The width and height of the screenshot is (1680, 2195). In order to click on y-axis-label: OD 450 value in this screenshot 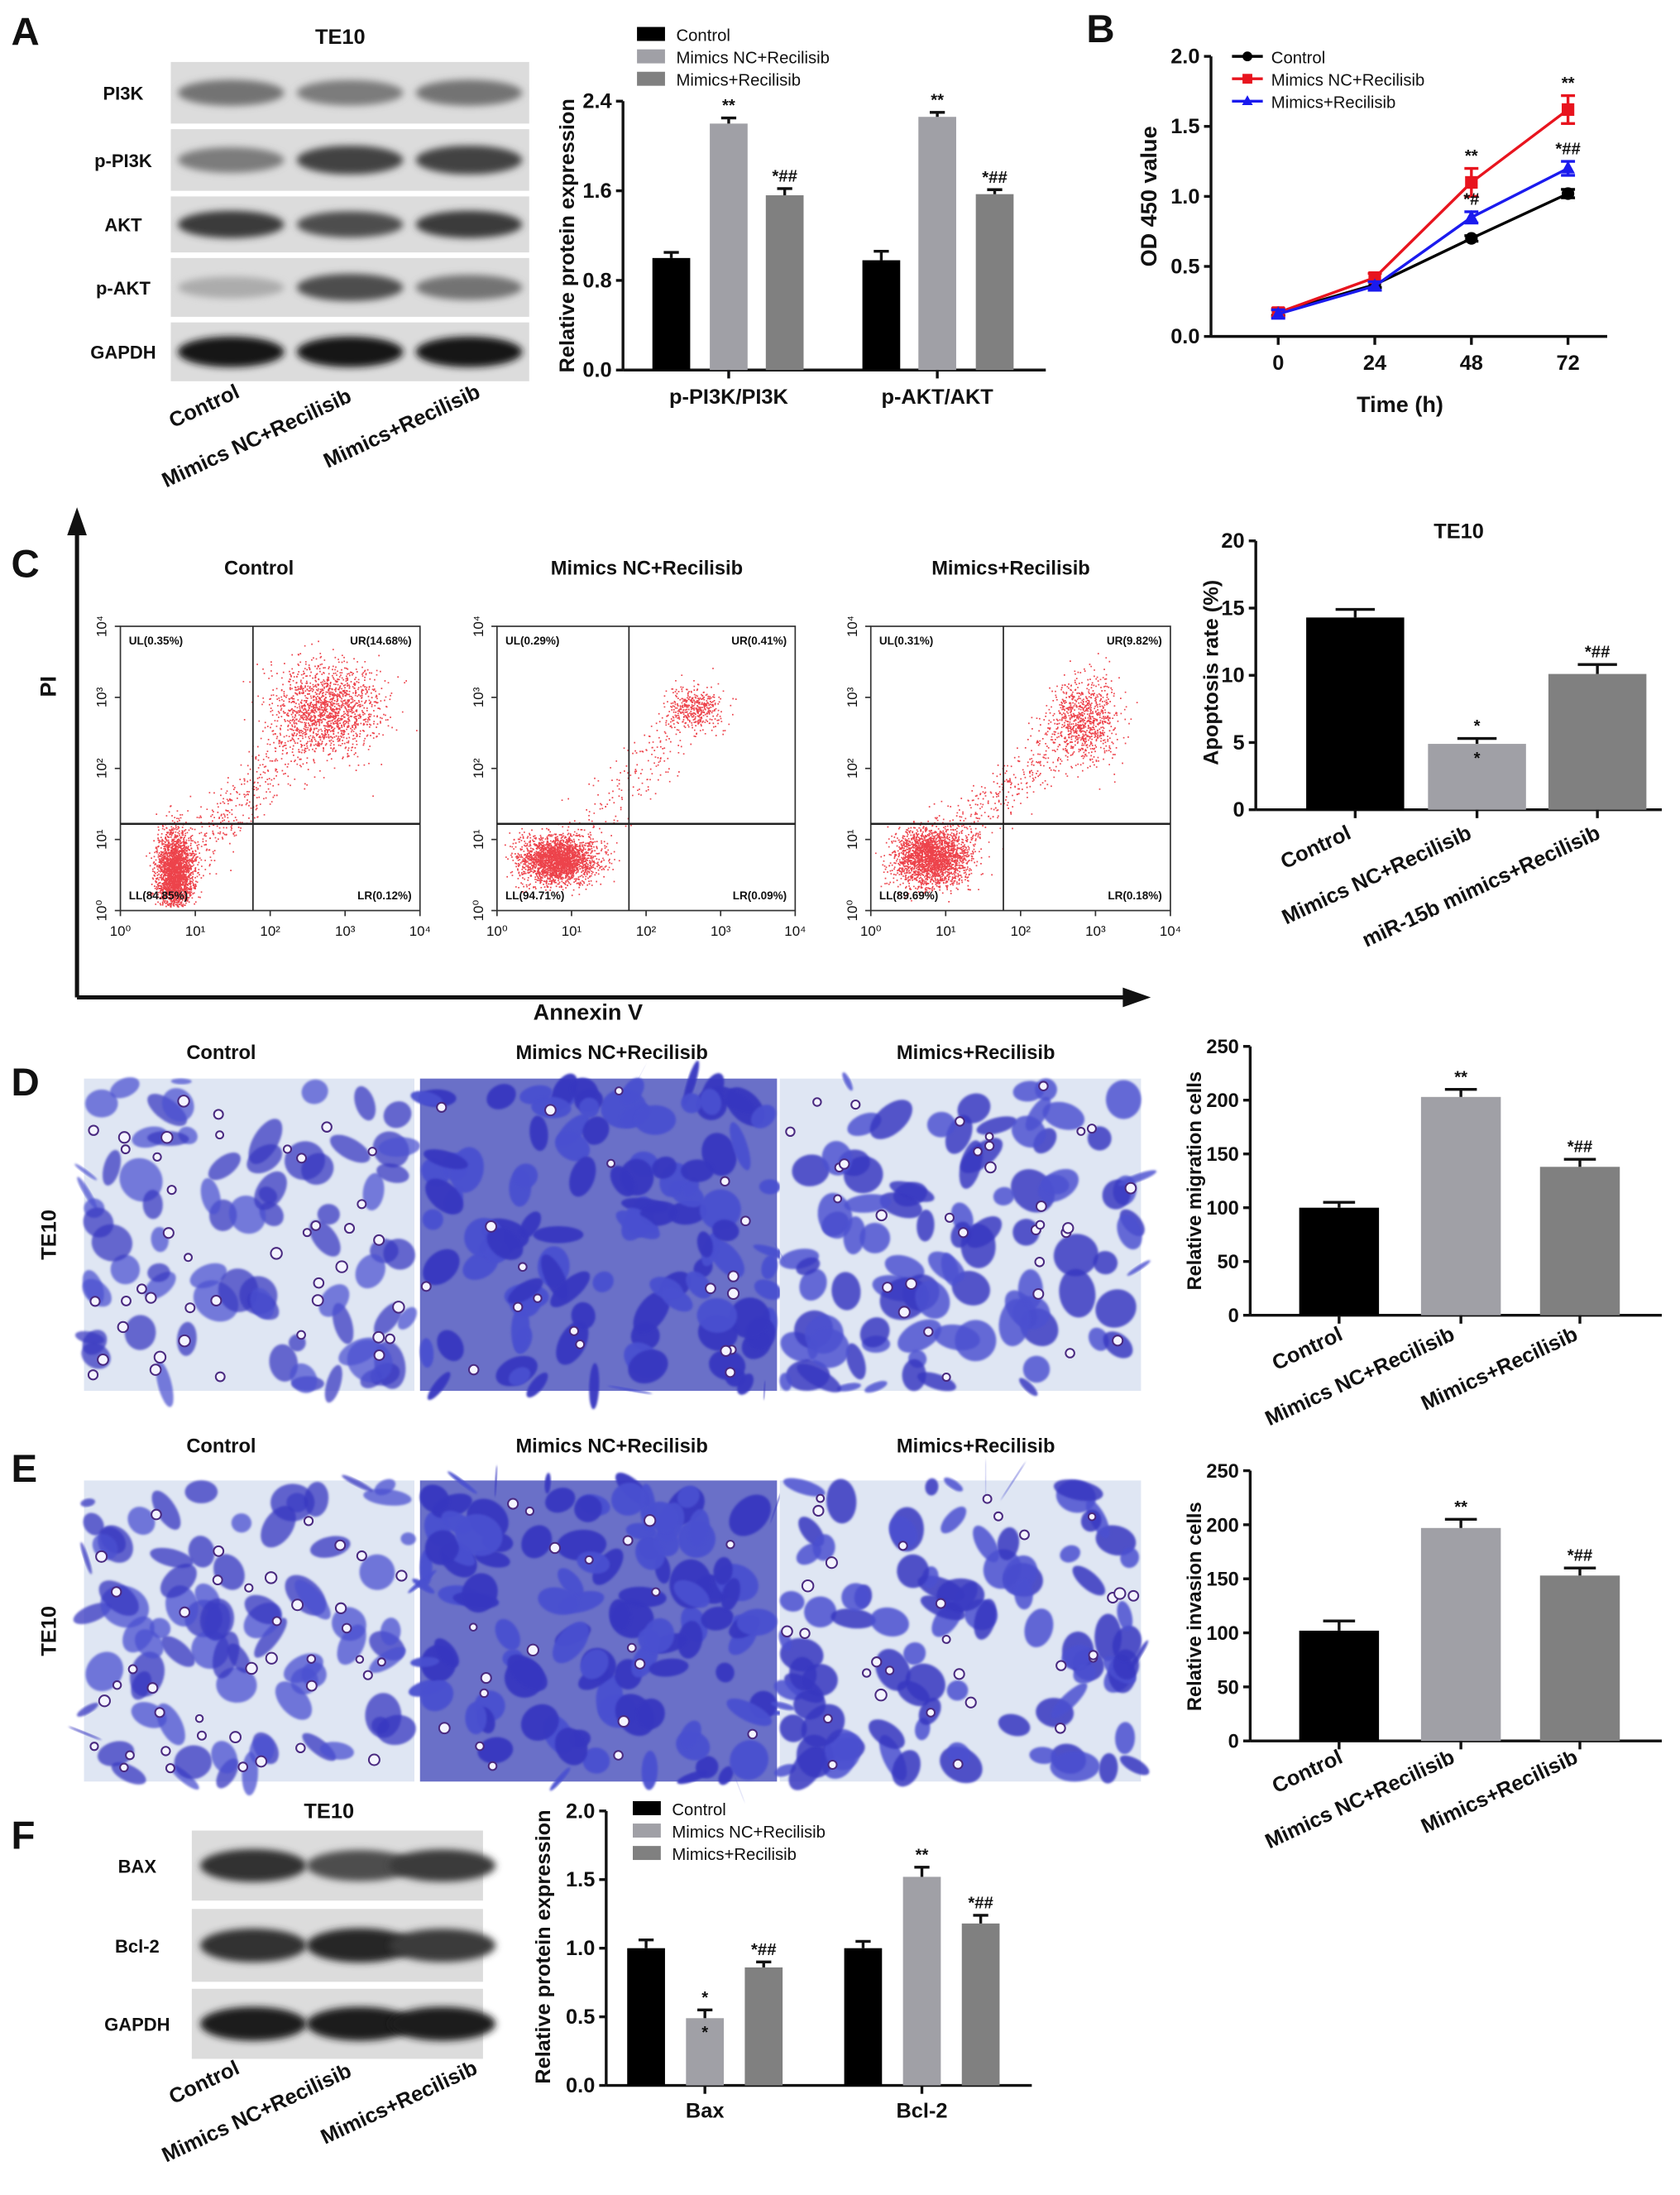, I will do `click(1148, 196)`.